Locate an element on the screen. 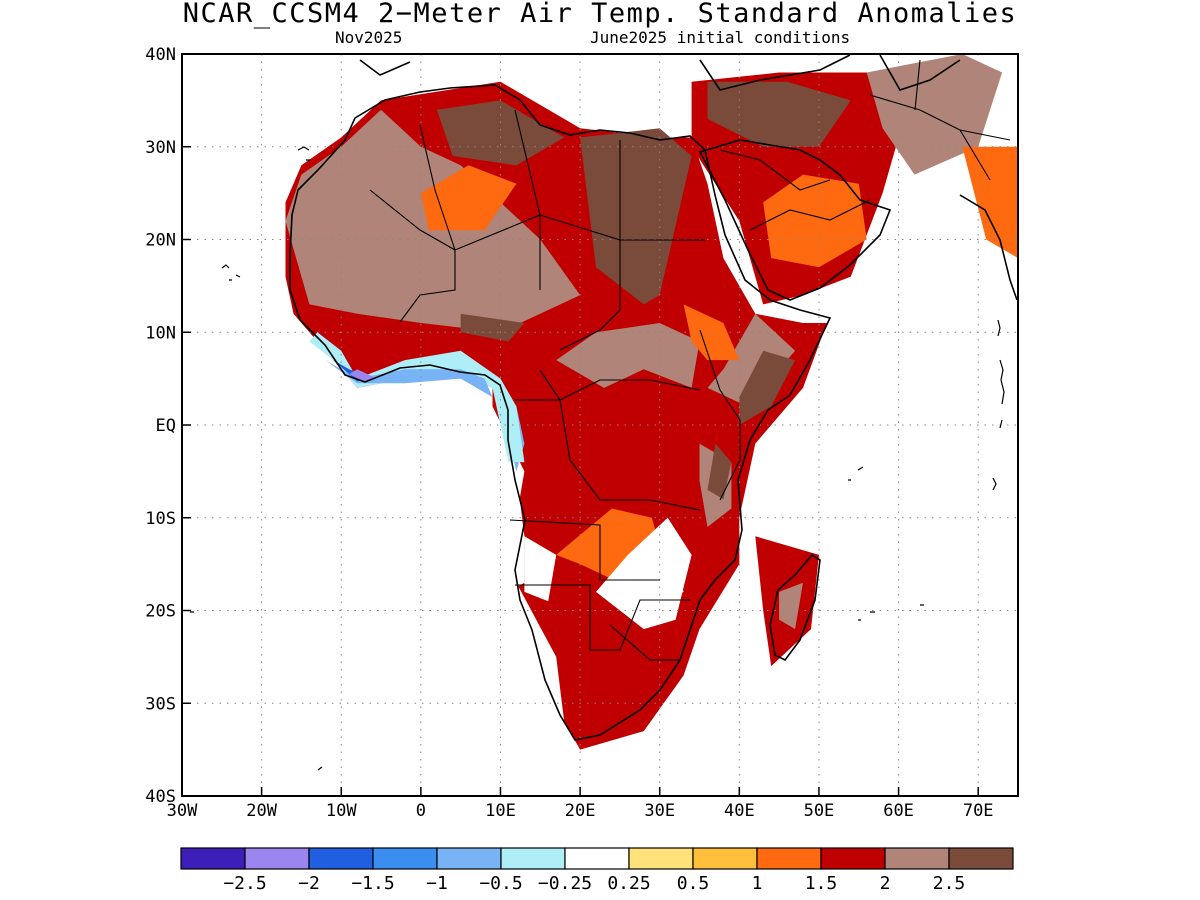 The image size is (1200, 900). lon-tick-label: 20W is located at coordinates (261, 811).